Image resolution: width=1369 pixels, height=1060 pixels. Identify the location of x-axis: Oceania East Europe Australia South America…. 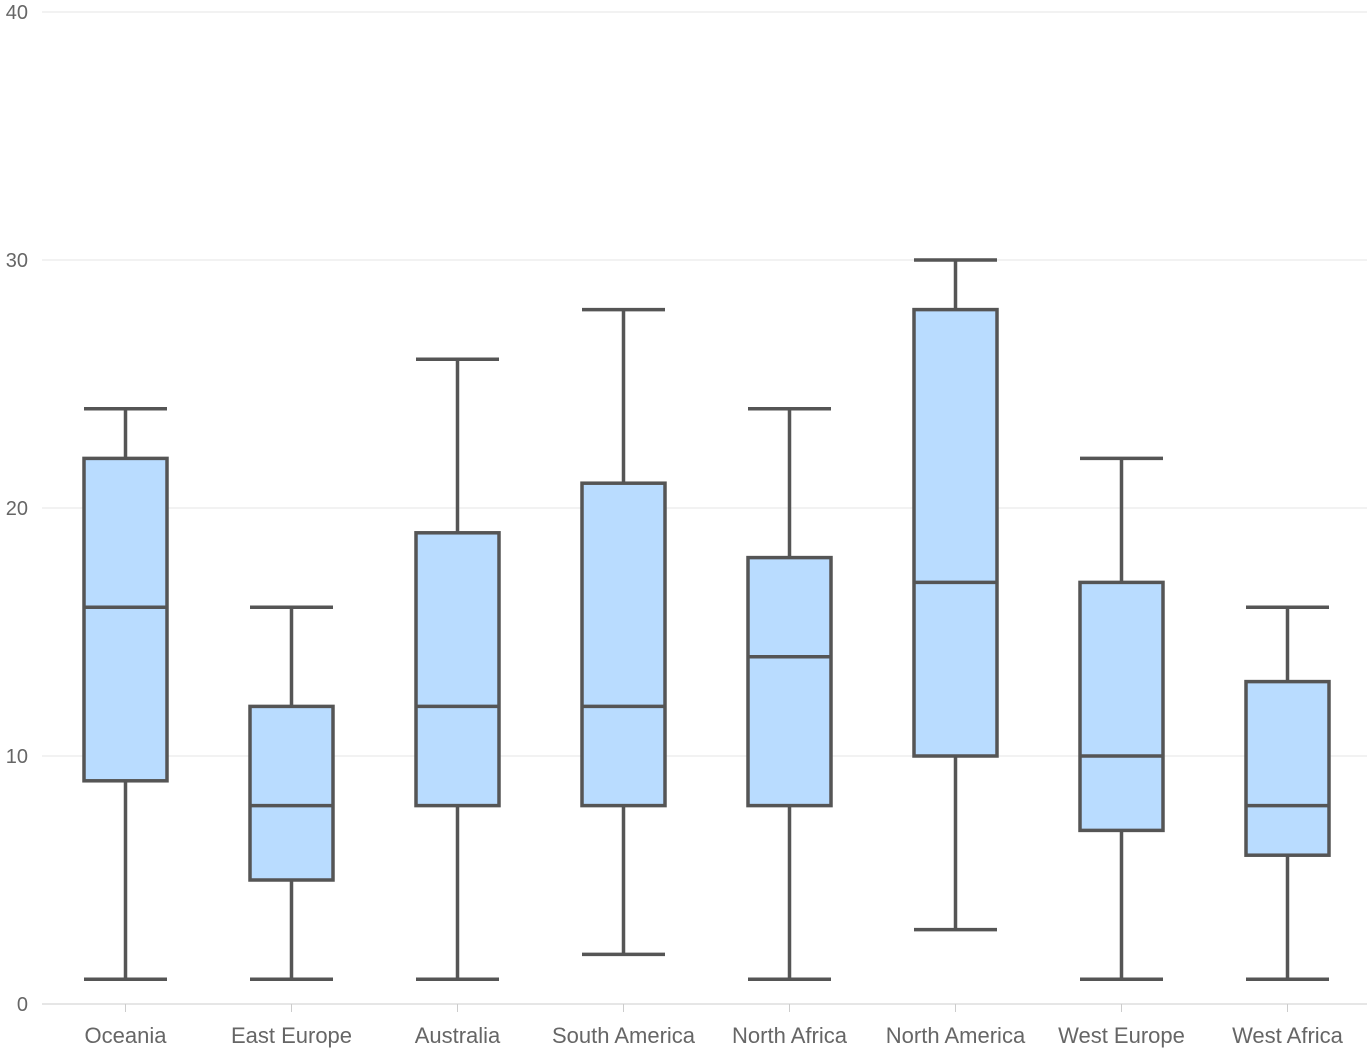
(704, 1025).